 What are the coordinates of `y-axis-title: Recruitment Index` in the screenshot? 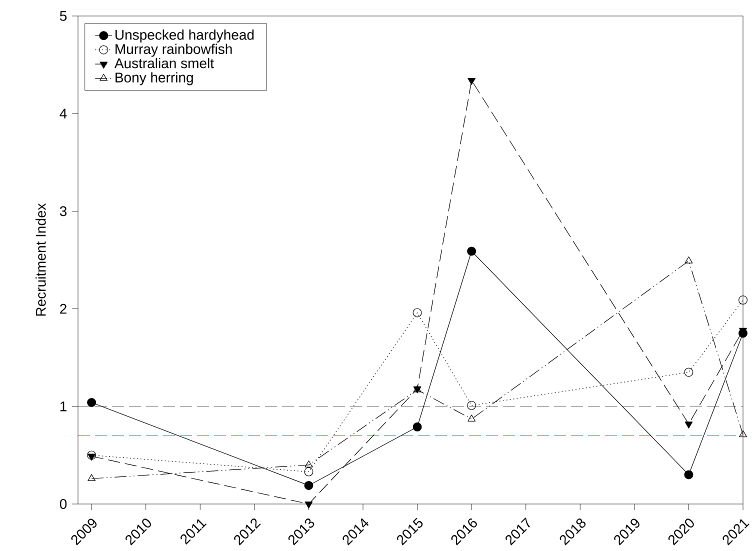 It's located at (41, 259).